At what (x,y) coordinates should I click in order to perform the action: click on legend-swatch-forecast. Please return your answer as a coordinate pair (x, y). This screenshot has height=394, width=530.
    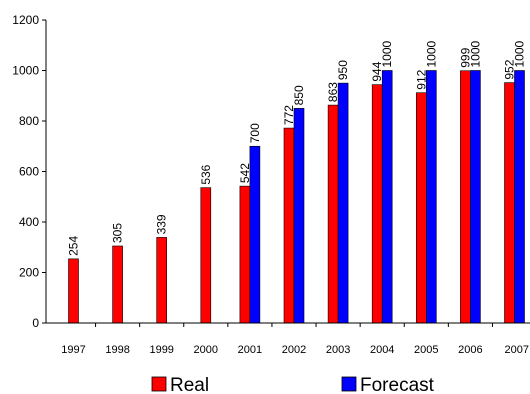
    Looking at the image, I should click on (349, 384).